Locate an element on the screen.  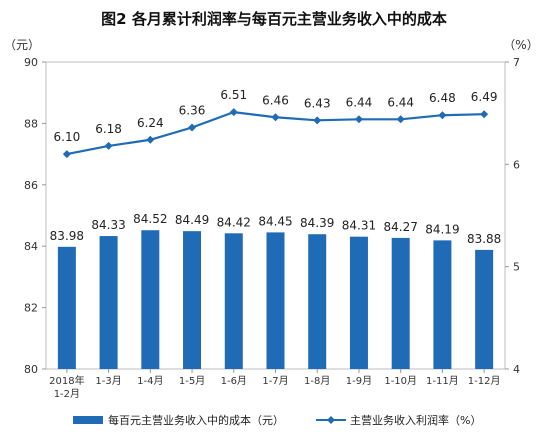
legend-line-label: 主营业务收入利润率（%） is located at coordinates (415, 420).